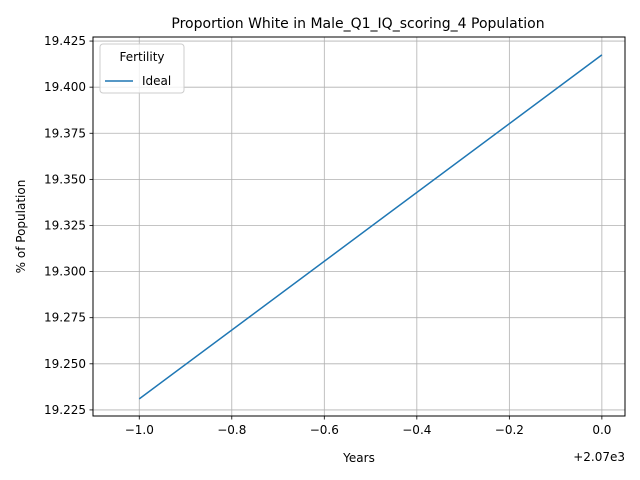 This screenshot has height=480, width=640. I want to click on legend-label-ideal: Ideal, so click(156, 81).